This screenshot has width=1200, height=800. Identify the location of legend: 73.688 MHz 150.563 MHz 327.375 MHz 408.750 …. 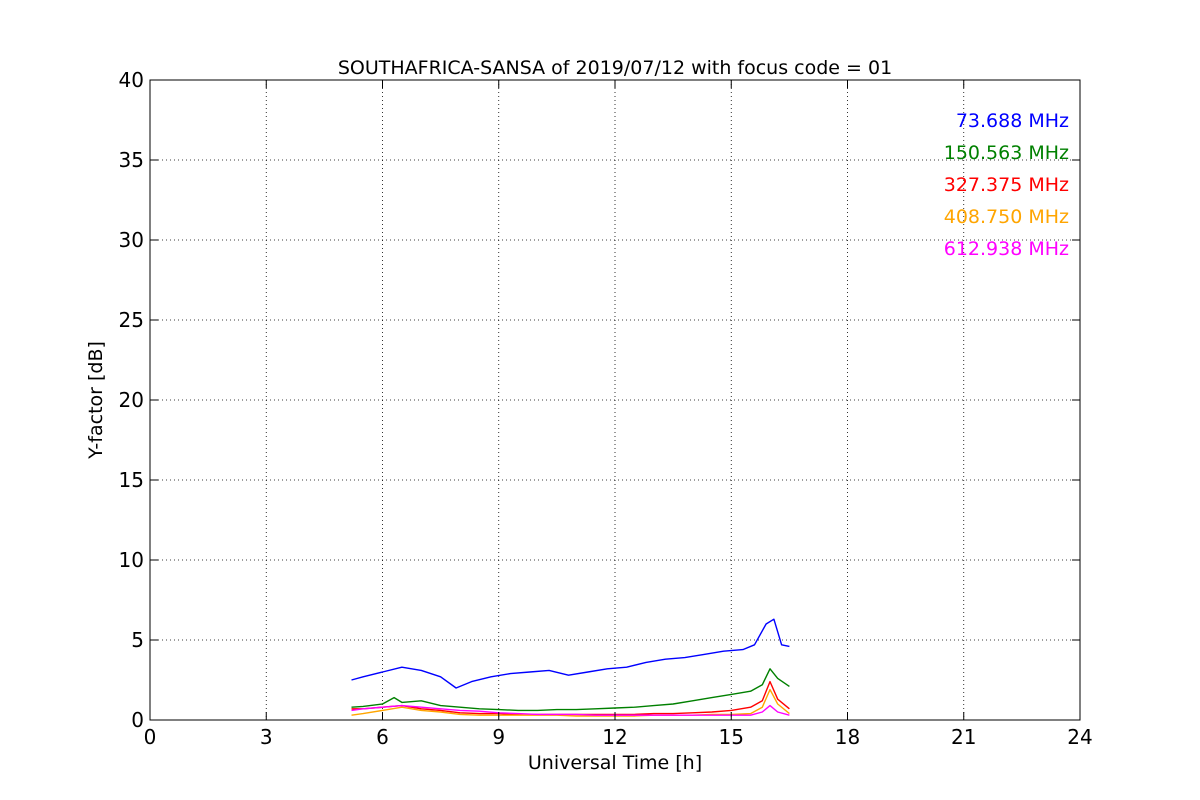
(1006, 185).